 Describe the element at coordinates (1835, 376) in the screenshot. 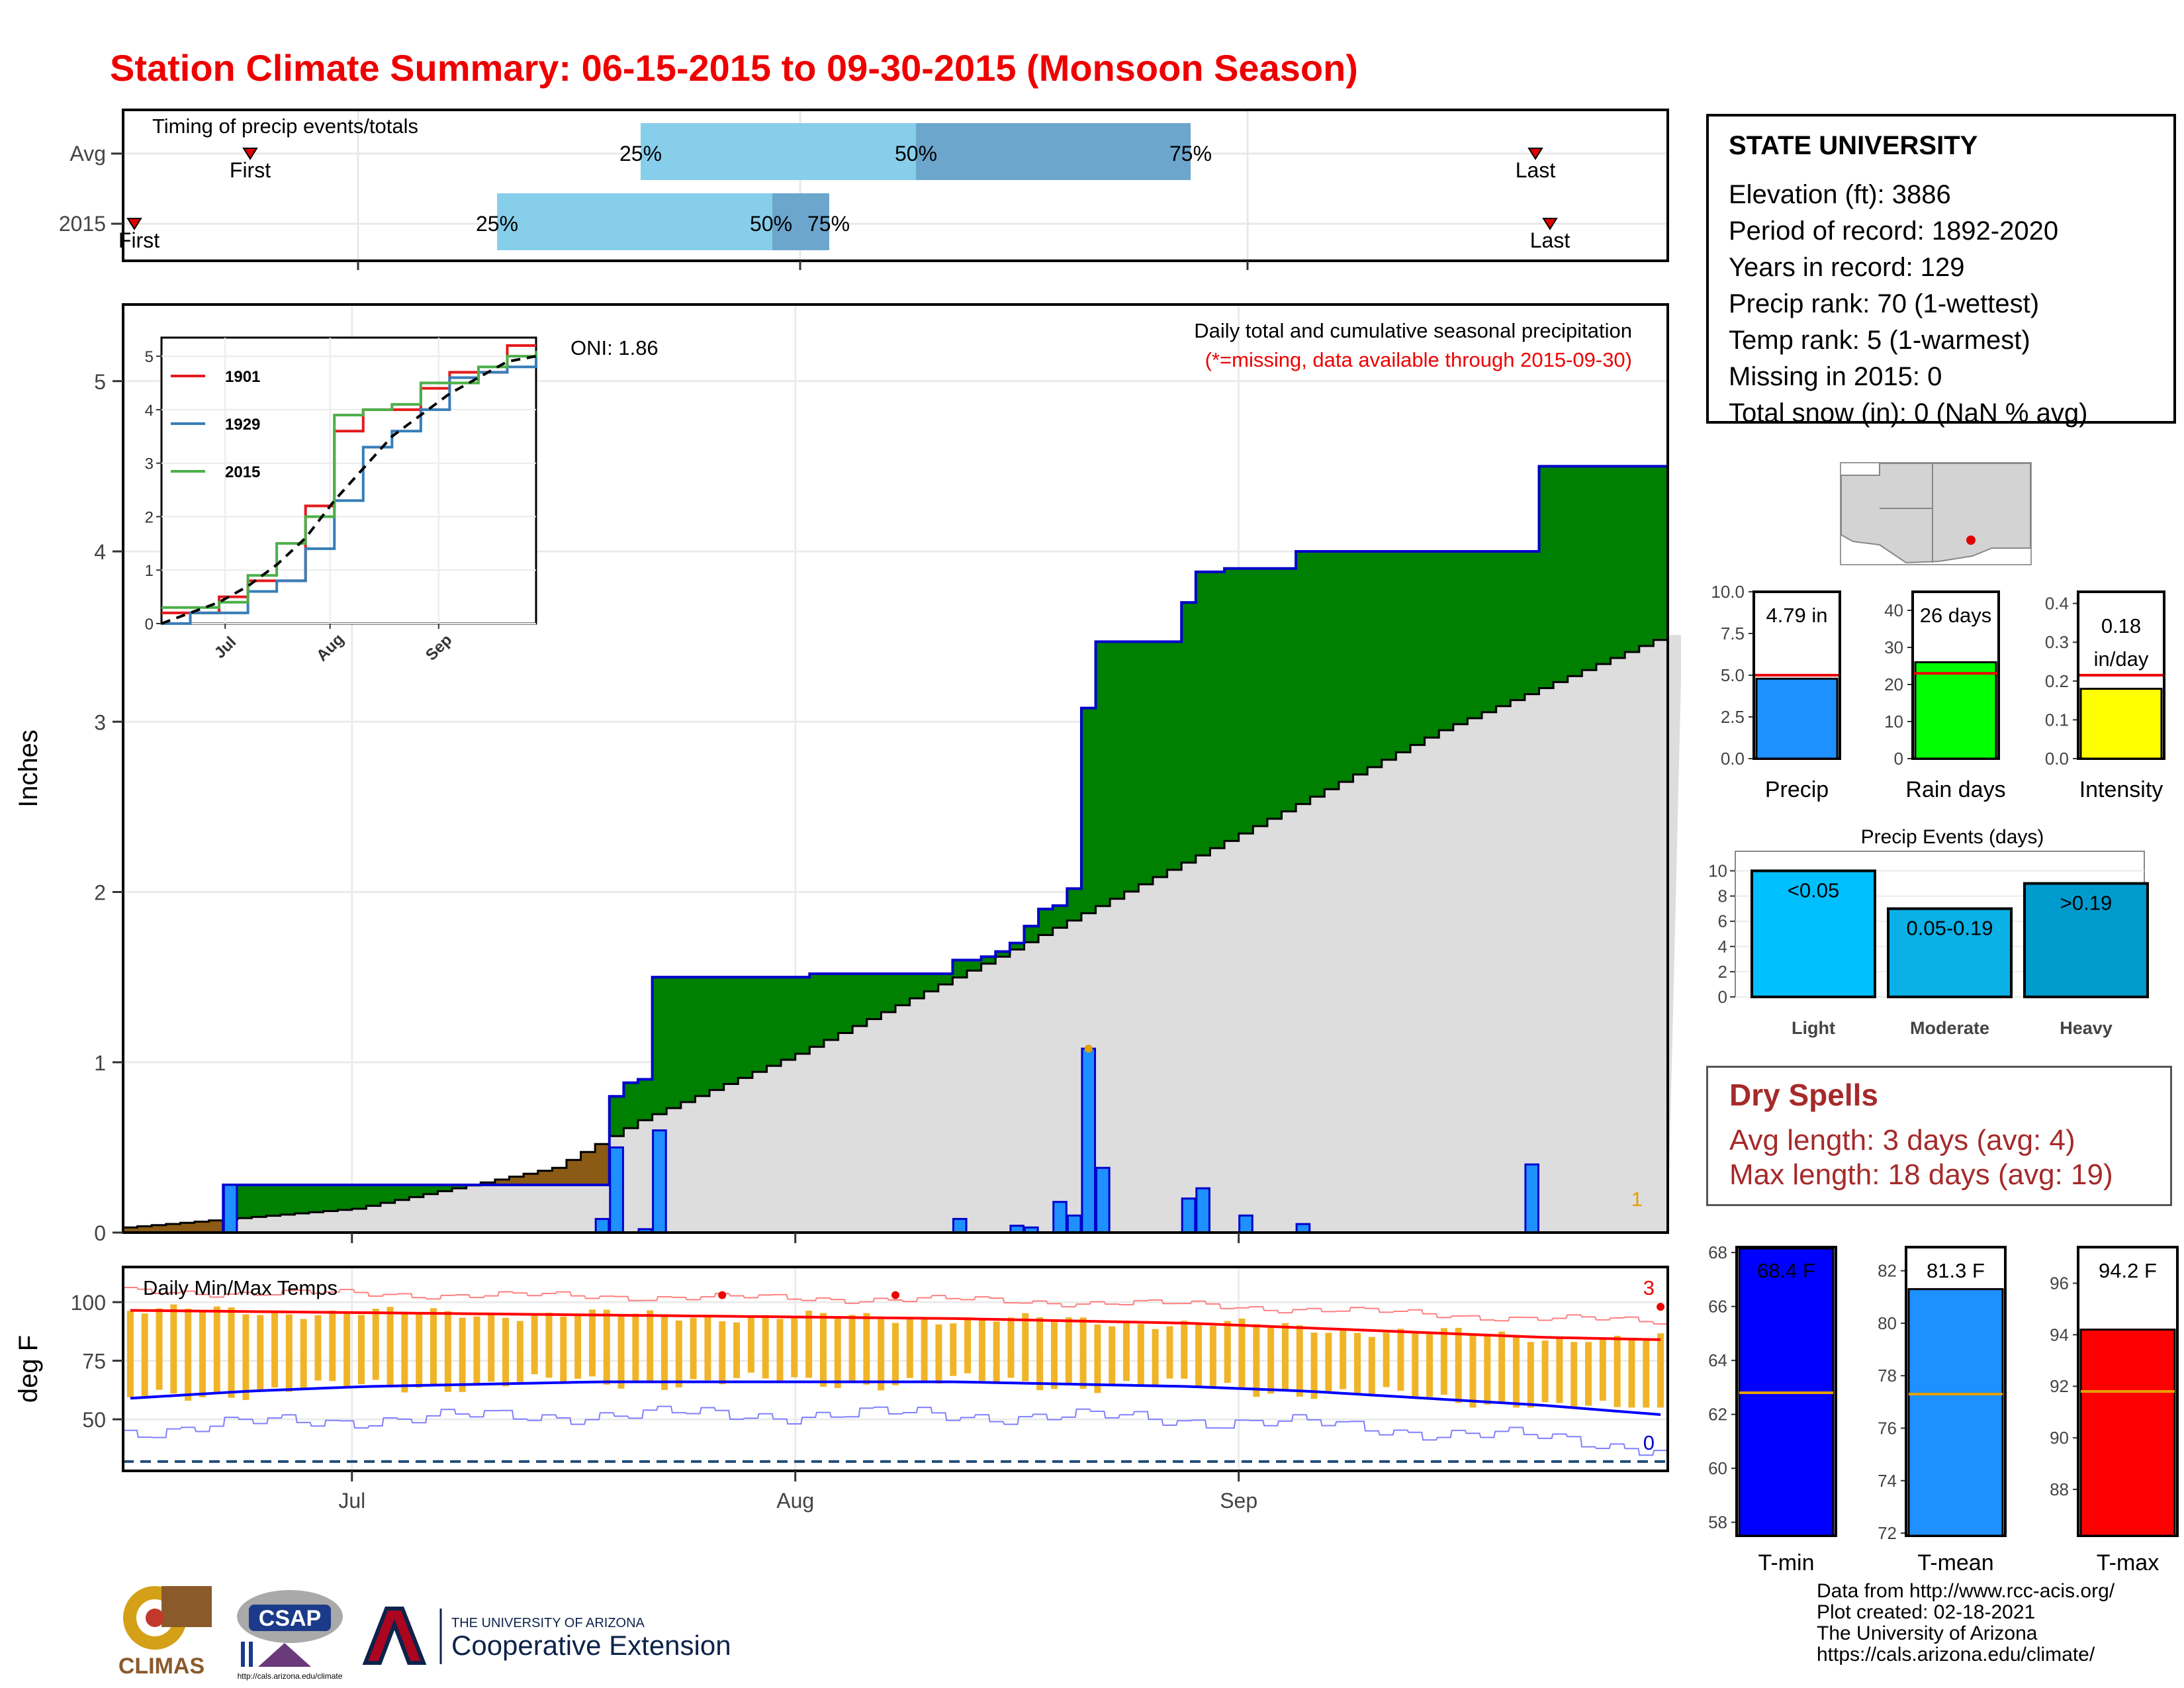

I see `station-missing: Missing in 2015: 0` at that location.